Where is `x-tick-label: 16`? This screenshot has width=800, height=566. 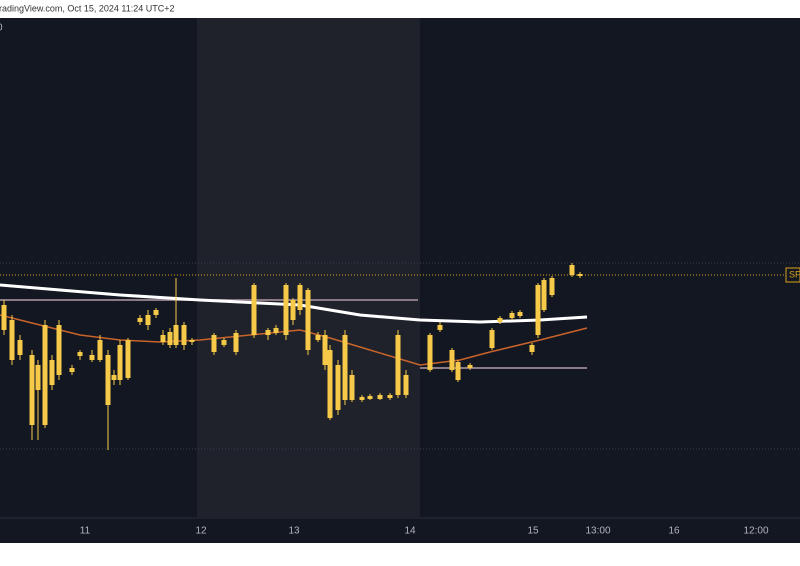 x-tick-label: 16 is located at coordinates (674, 531).